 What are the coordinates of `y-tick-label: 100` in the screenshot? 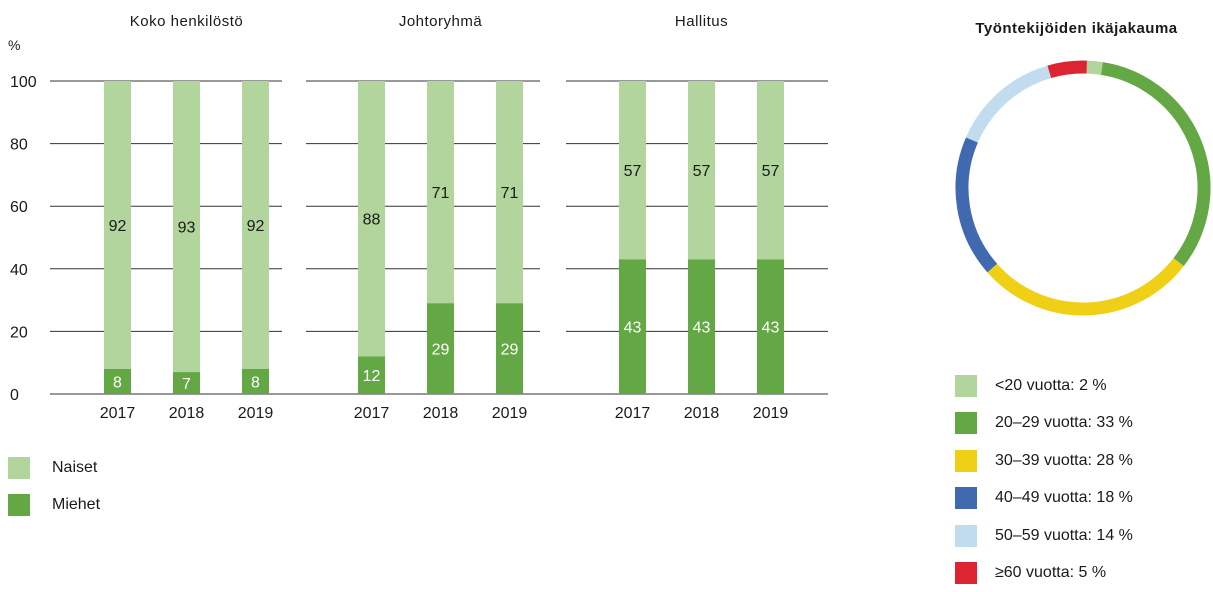 It's located at (23, 82).